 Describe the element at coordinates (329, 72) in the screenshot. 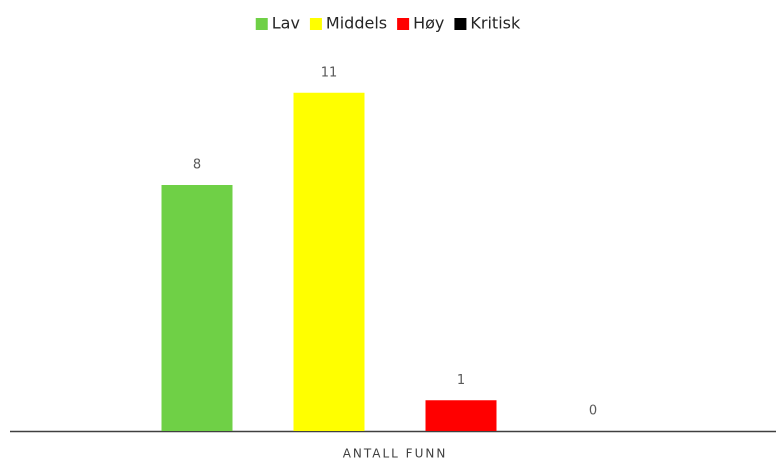

I see `data-label: 11` at that location.